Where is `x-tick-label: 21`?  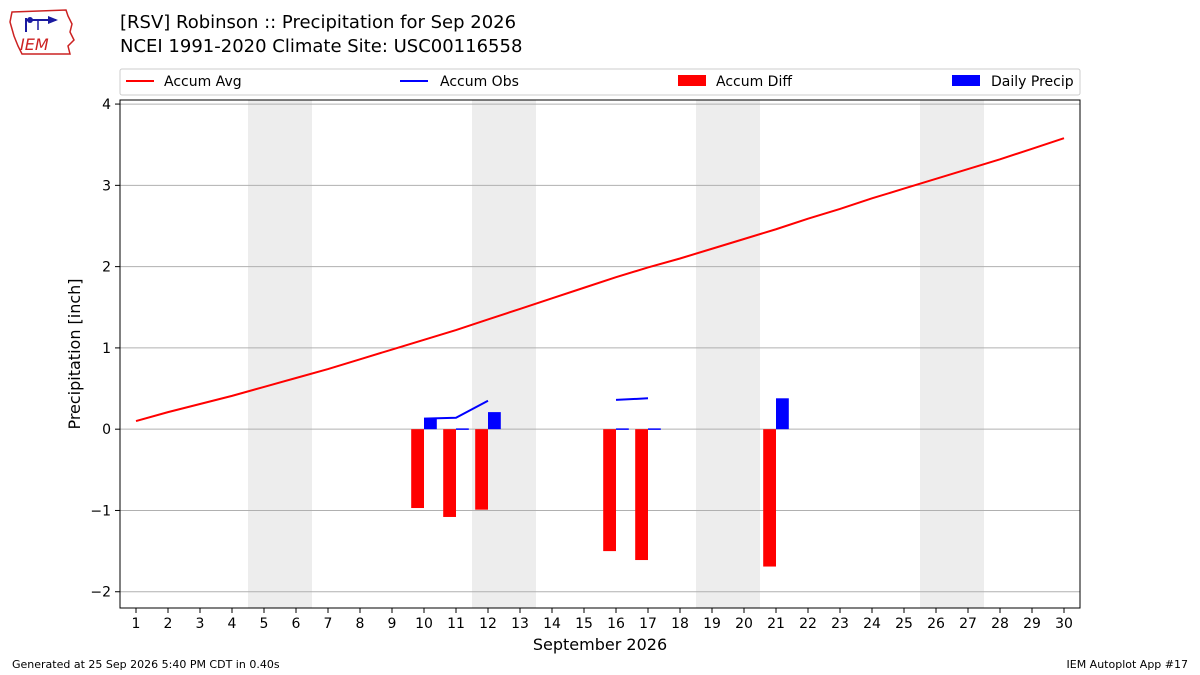
x-tick-label: 21 is located at coordinates (776, 624).